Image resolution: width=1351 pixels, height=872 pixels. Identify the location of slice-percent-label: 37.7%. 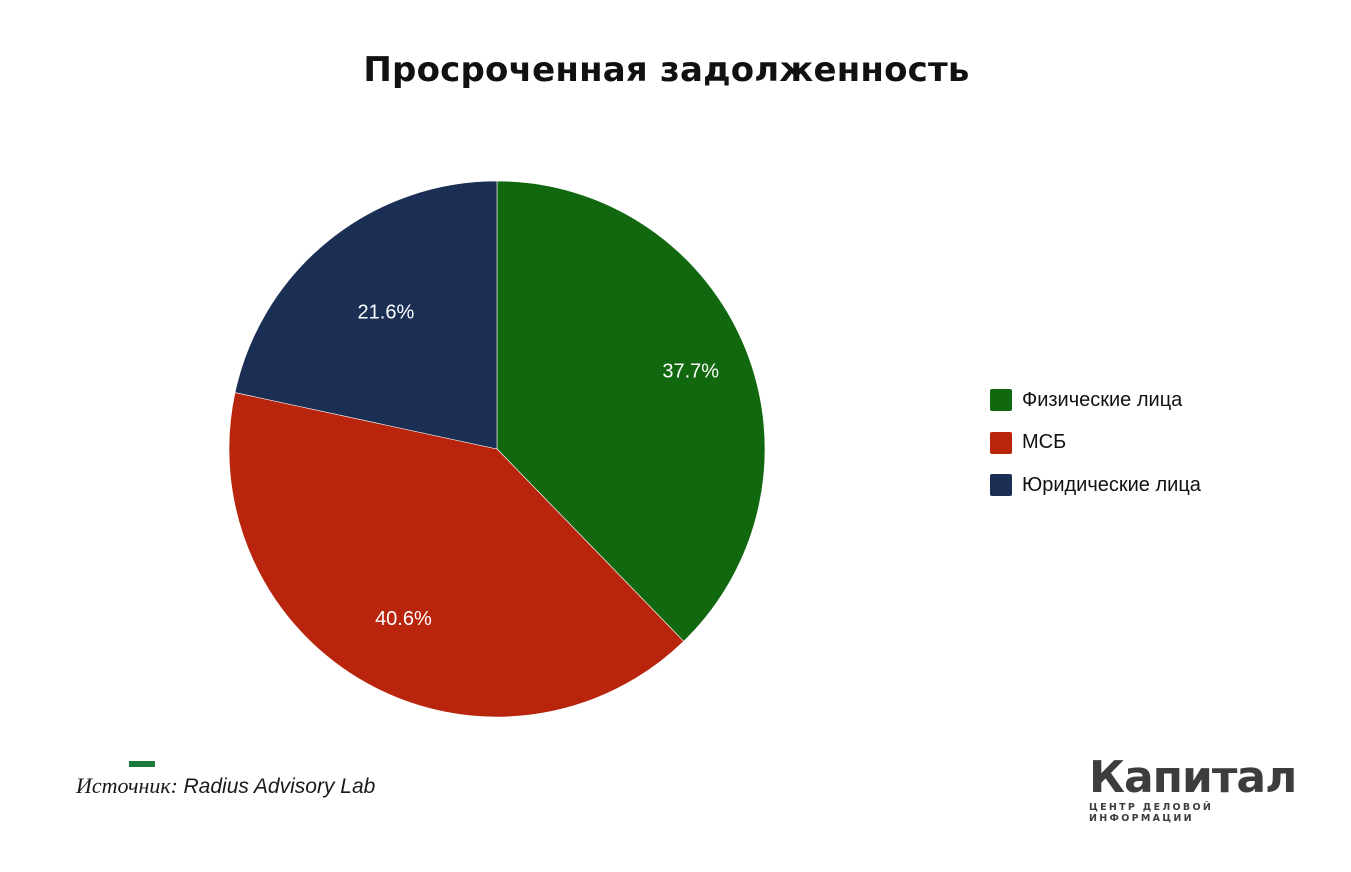
(690, 371).